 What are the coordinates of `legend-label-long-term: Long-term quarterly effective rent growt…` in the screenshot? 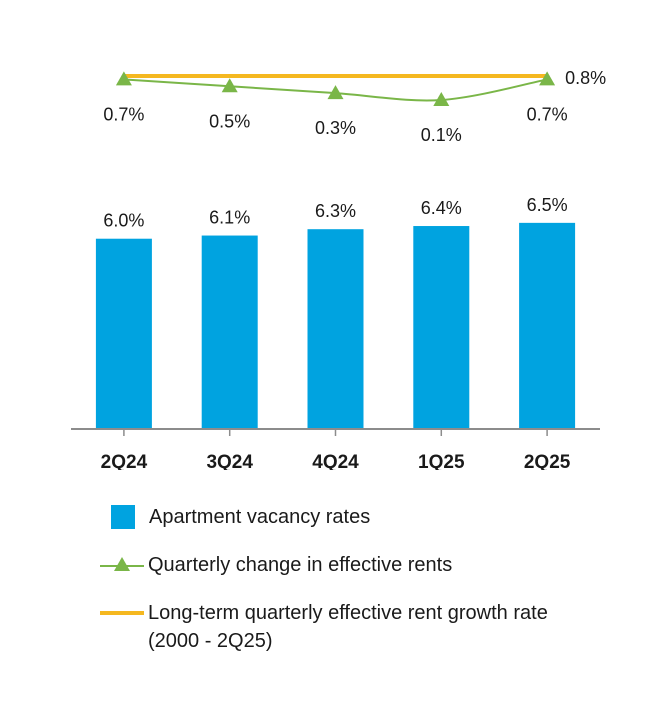 It's located at (348, 613).